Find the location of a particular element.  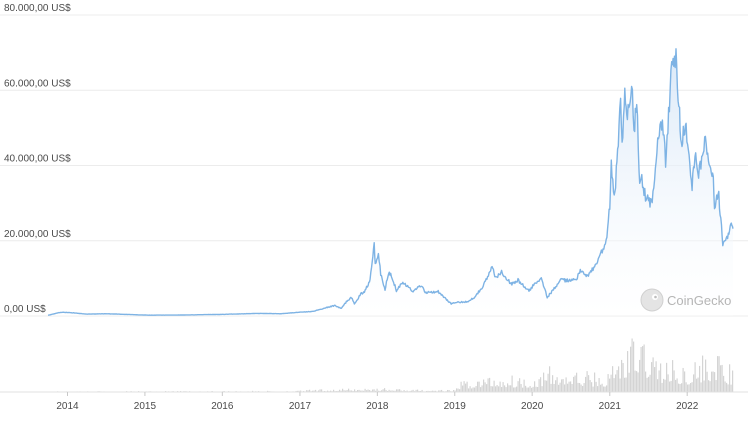

coingecko-watermark: CoinGecko is located at coordinates (685, 300).